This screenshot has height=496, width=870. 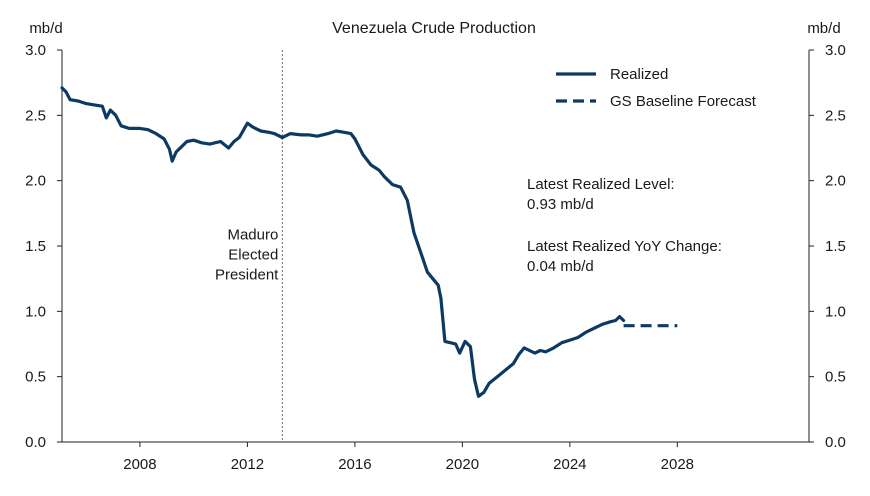 What do you see at coordinates (656, 88) in the screenshot?
I see `legend: Realized GS Baseline Forecast` at bounding box center [656, 88].